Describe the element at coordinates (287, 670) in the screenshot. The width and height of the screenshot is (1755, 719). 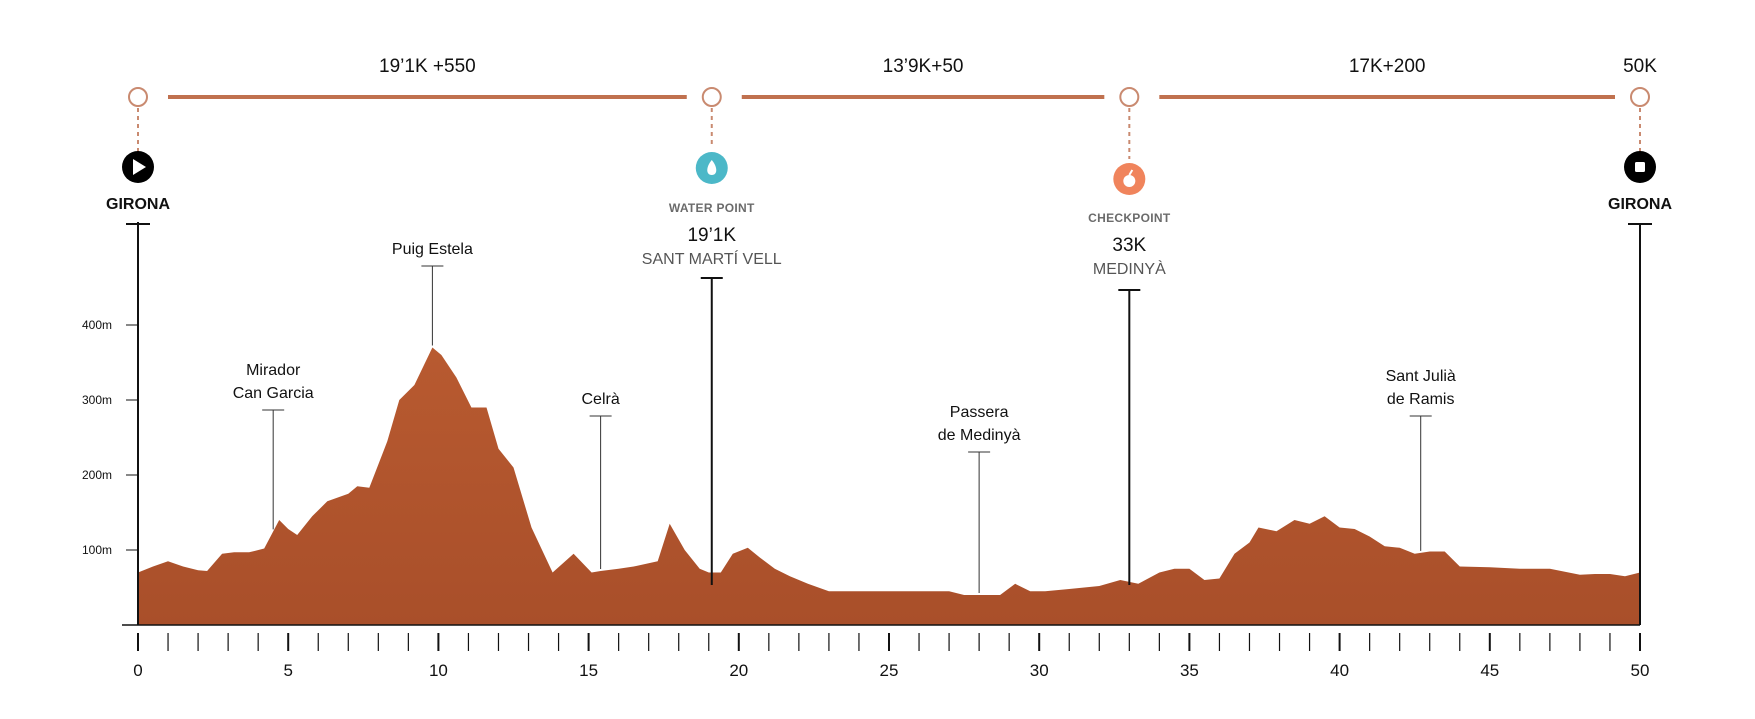
I see `x-tick-label: 5` at that location.